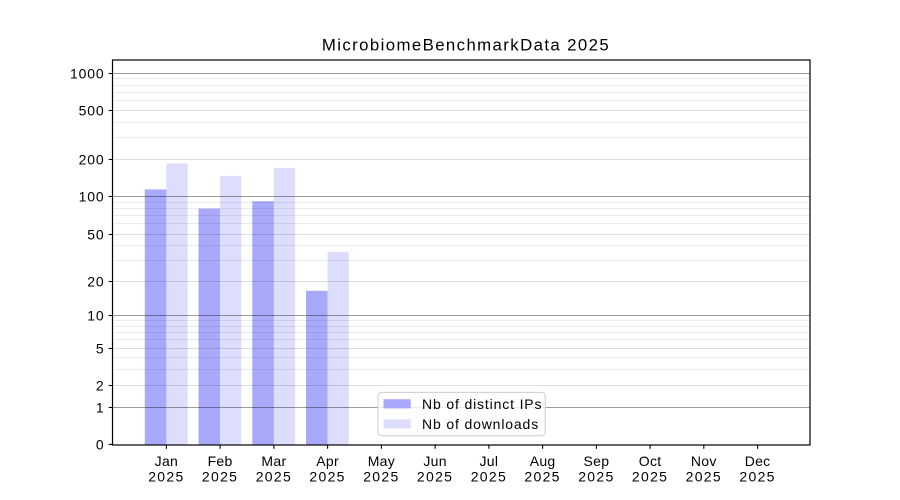 This screenshot has width=900, height=500. I want to click on svg-text: 0, so click(100, 444).